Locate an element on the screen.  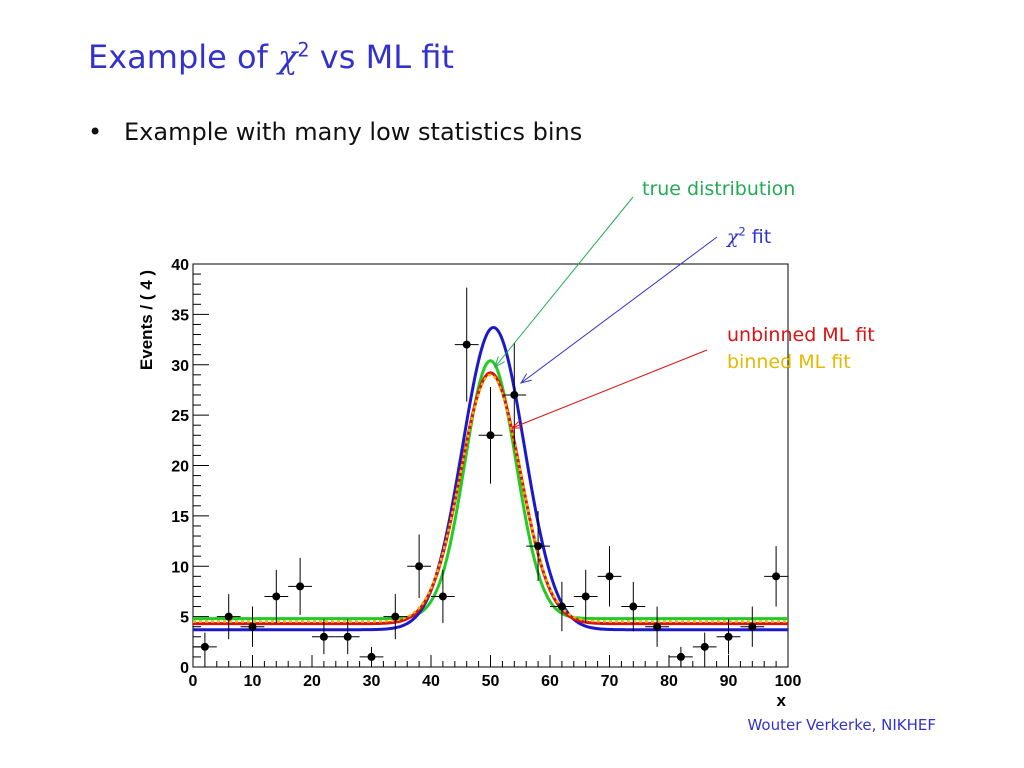
y-tick-label: 5 is located at coordinates (184, 618).